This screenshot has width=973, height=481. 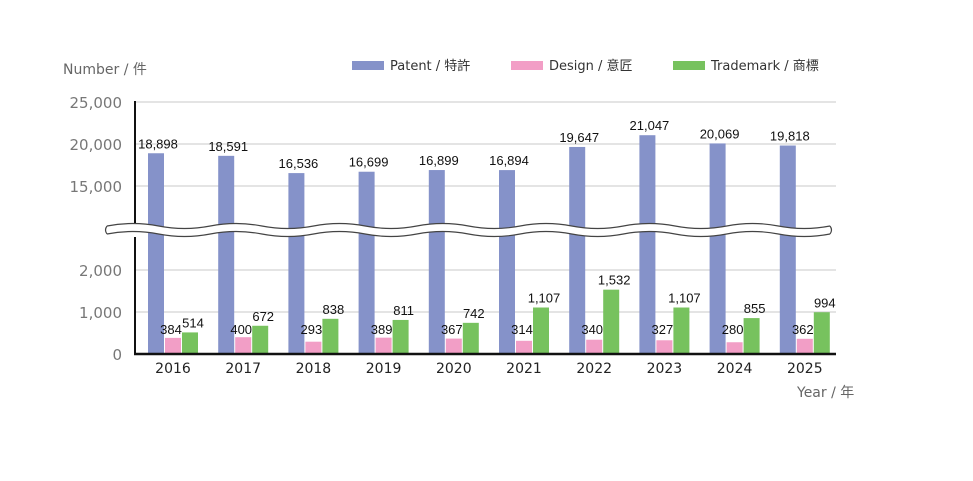 What do you see at coordinates (665, 369) in the screenshot?
I see `x-tick-label: 2023` at bounding box center [665, 369].